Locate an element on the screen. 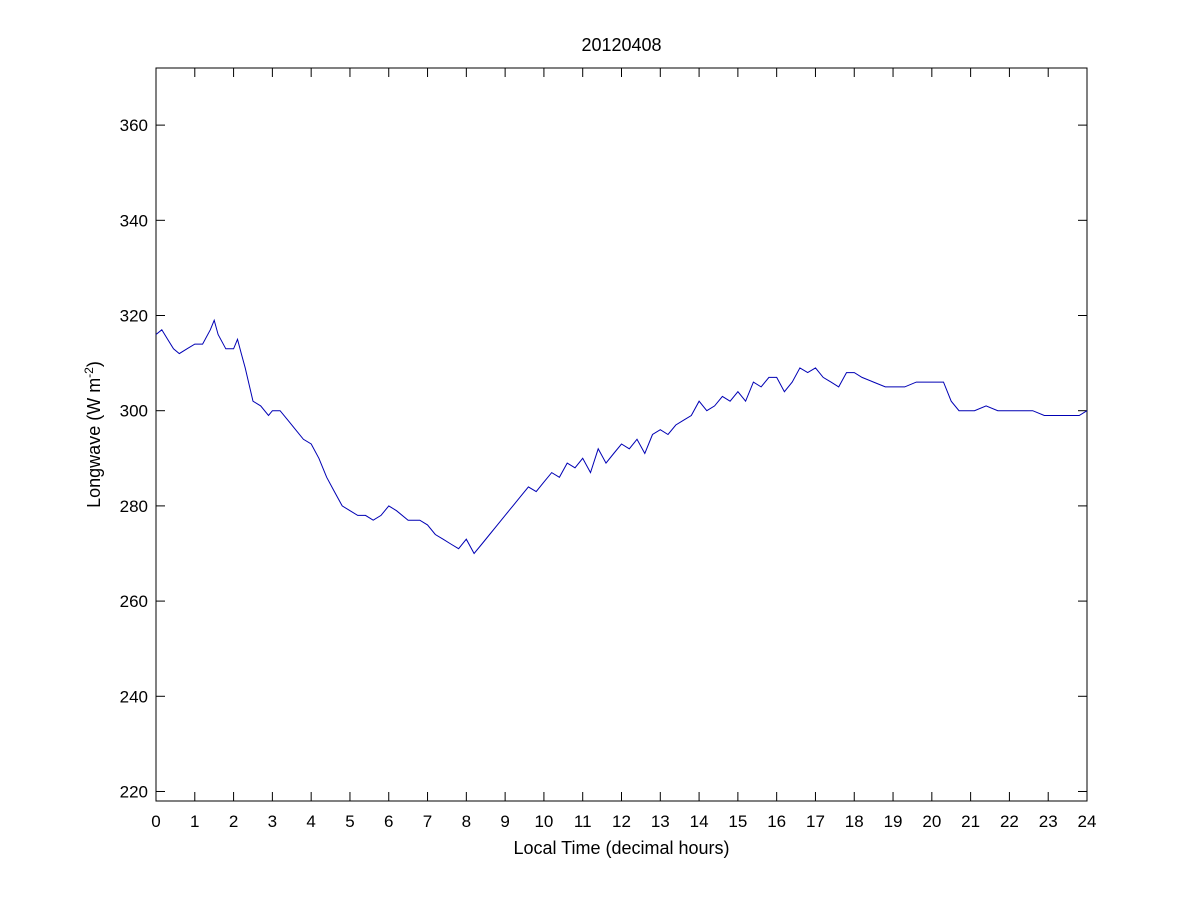 The image size is (1201, 900). x-tick-label-20: 20 is located at coordinates (931, 821).